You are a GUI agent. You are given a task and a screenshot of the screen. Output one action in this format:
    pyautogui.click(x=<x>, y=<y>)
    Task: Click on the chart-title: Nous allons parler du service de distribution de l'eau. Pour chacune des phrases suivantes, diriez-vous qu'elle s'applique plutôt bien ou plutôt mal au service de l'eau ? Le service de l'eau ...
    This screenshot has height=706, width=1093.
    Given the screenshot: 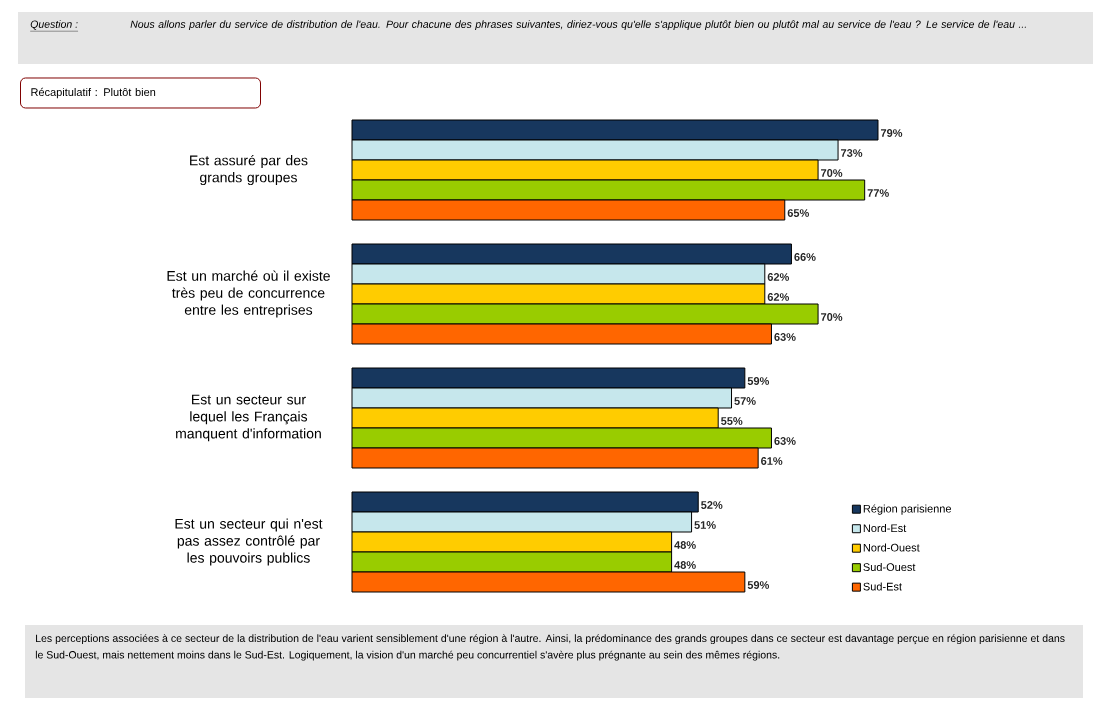 What is the action you would take?
    pyautogui.click(x=578, y=25)
    